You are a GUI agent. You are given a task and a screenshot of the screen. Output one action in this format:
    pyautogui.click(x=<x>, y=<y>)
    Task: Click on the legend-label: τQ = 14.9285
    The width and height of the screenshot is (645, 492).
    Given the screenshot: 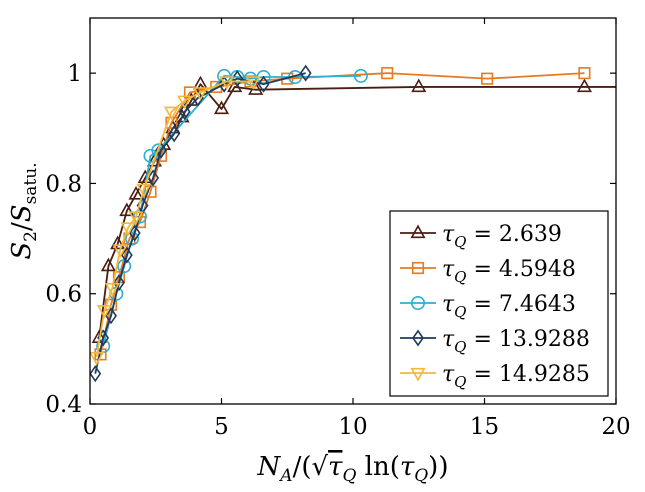 What is the action you would take?
    pyautogui.click(x=516, y=376)
    